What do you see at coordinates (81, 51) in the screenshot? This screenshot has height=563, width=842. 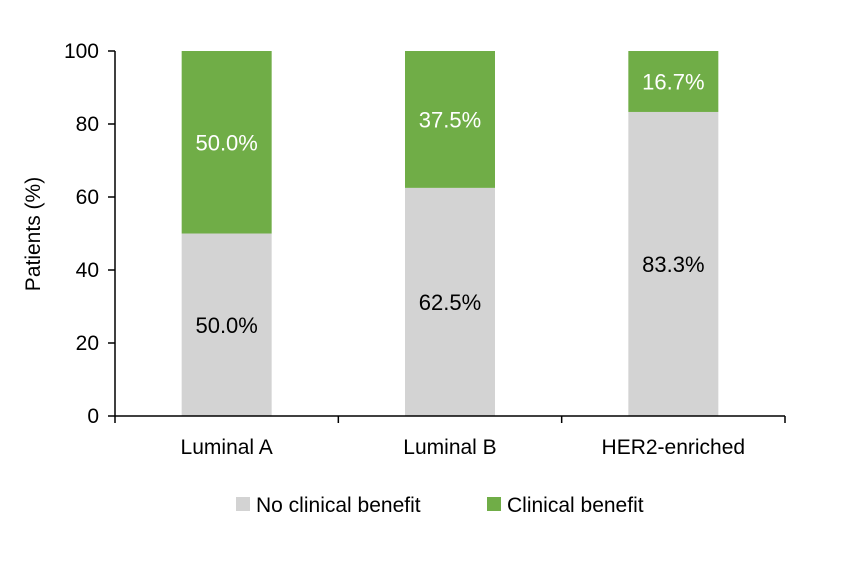 I see `y-tick-label: 100` at bounding box center [81, 51].